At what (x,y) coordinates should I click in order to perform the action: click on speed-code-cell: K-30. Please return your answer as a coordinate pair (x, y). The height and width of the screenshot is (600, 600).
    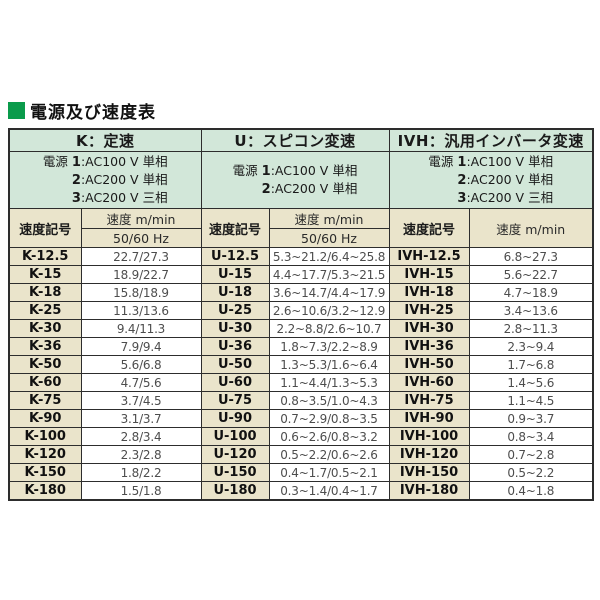
    Looking at the image, I should click on (45, 328).